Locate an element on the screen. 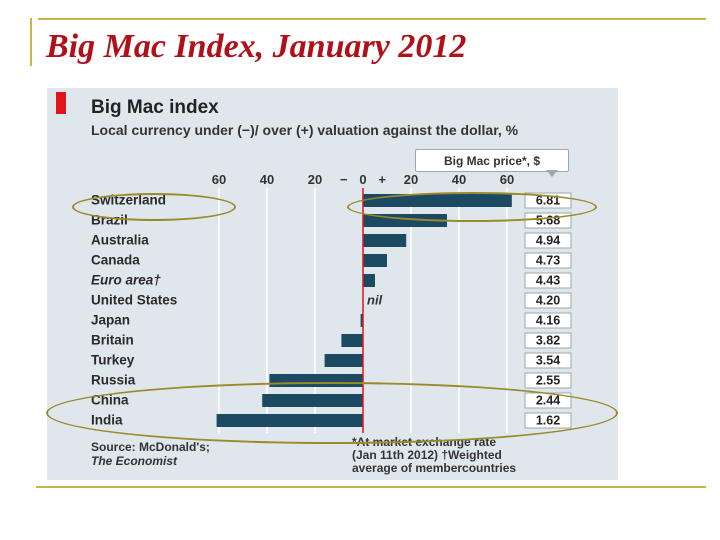 This screenshot has width=720, height=540. price-label-5: 4.20 is located at coordinates (548, 301).